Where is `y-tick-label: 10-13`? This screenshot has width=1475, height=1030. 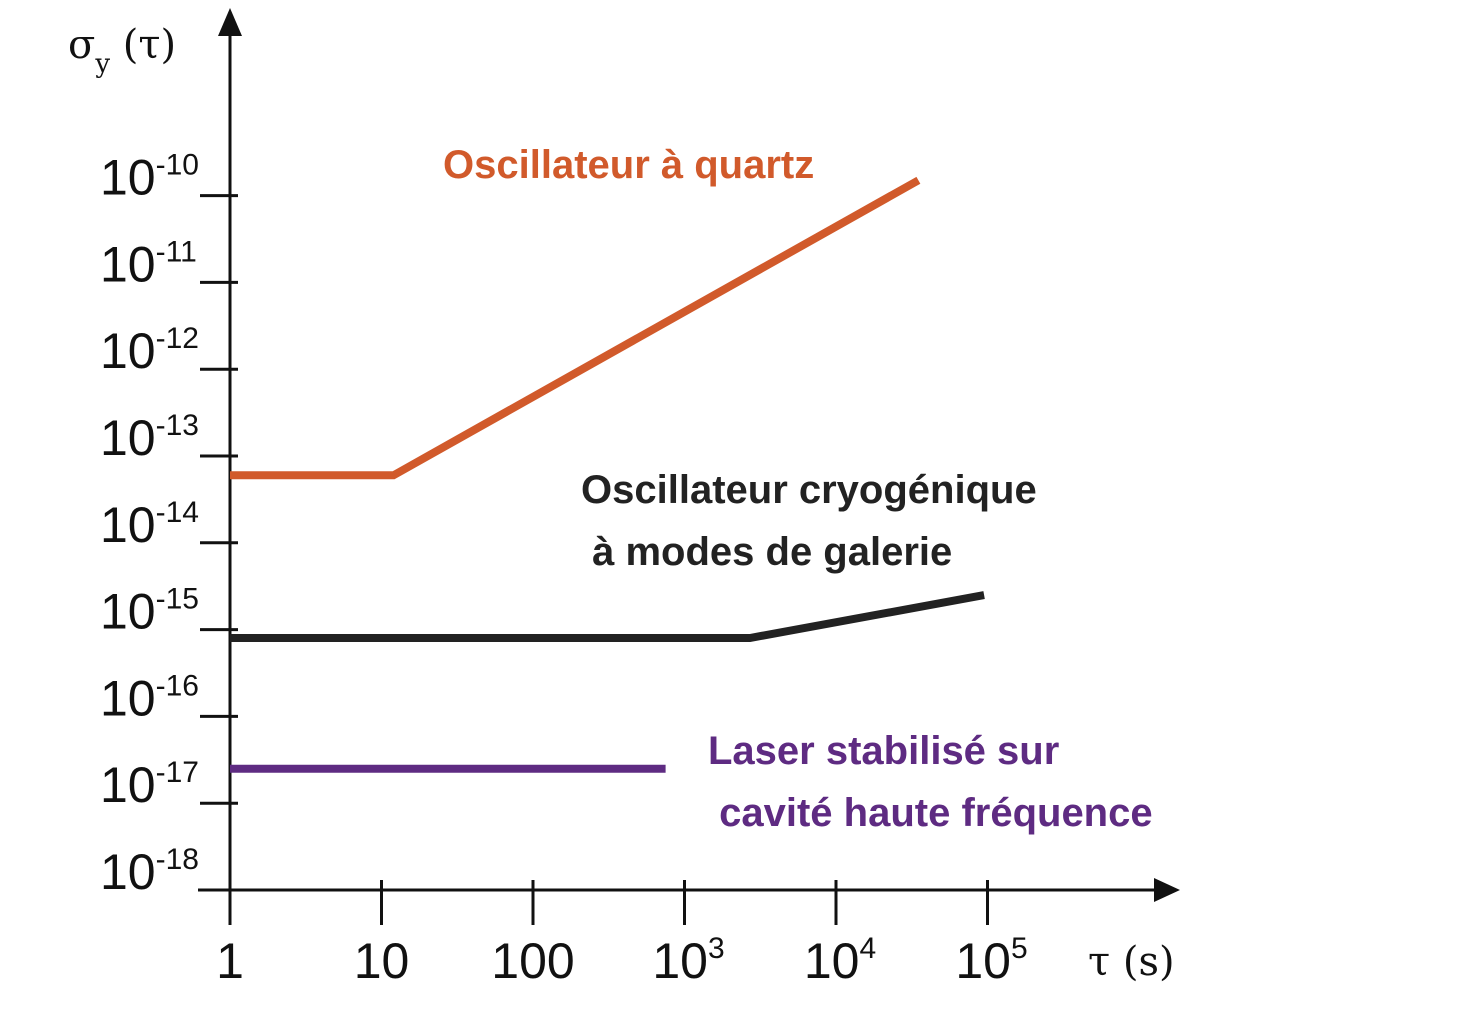 y-tick-label: 10-13 is located at coordinates (149, 437).